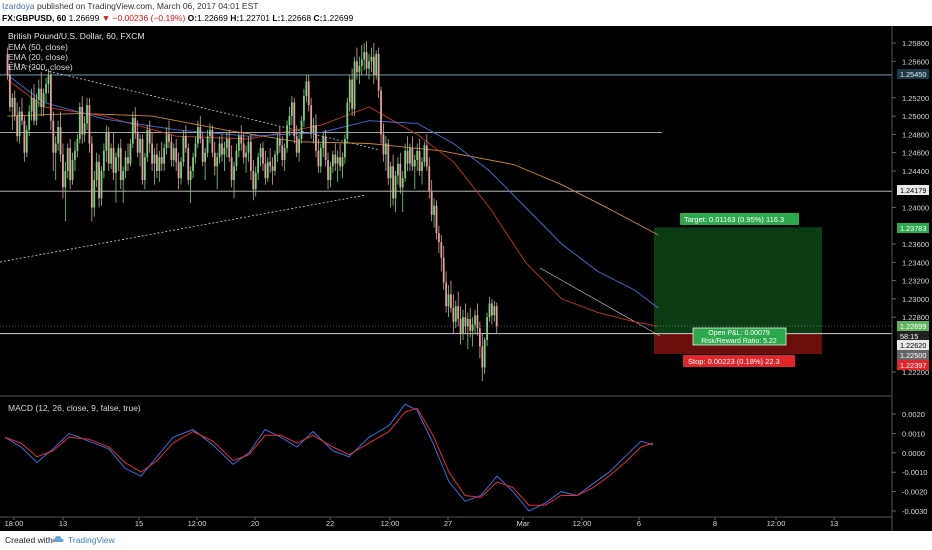  Describe the element at coordinates (34, 18) in the screenshot. I see `symbol-label: FX:GBPUSD, 60` at that location.